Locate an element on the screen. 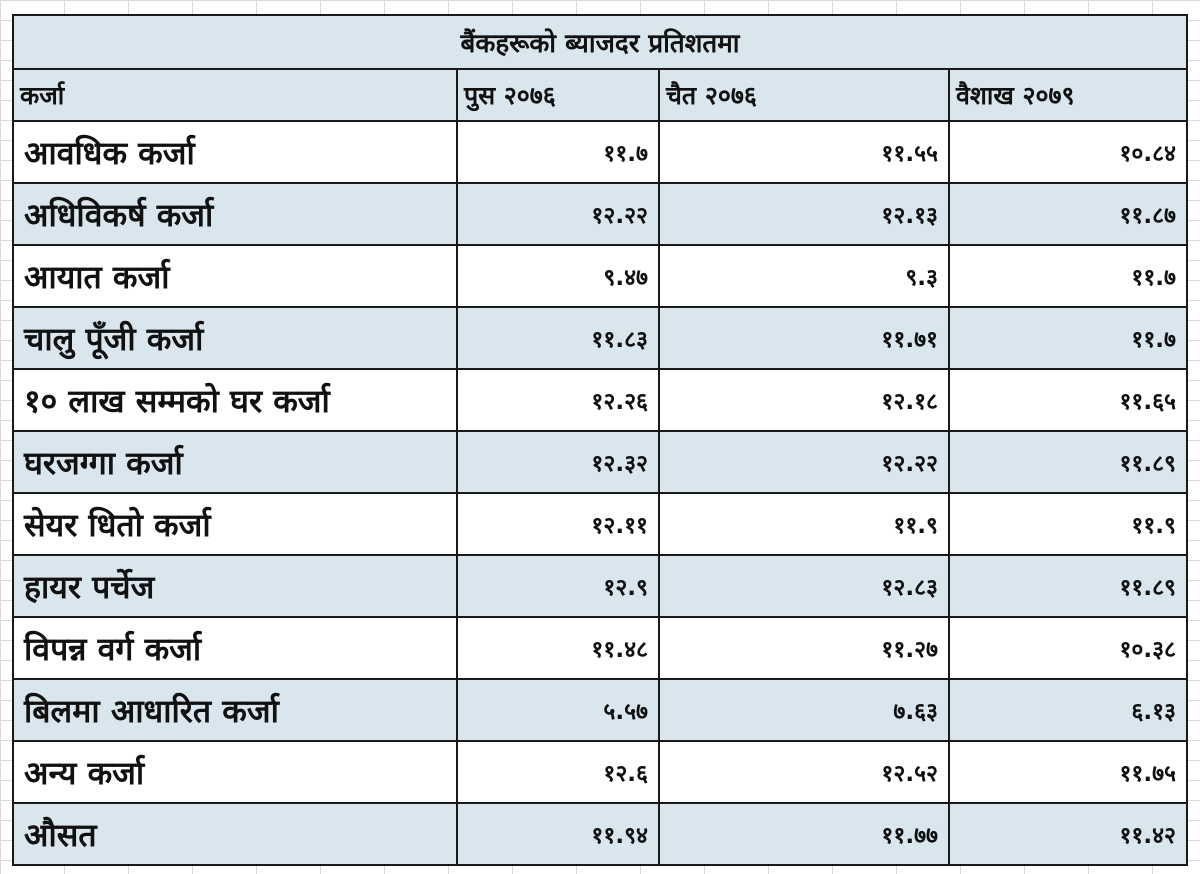 The image size is (1200, 874). table-row: चालु पूँजी कर्जा ११.८३ ११.७१ ११.७ is located at coordinates (600, 338).